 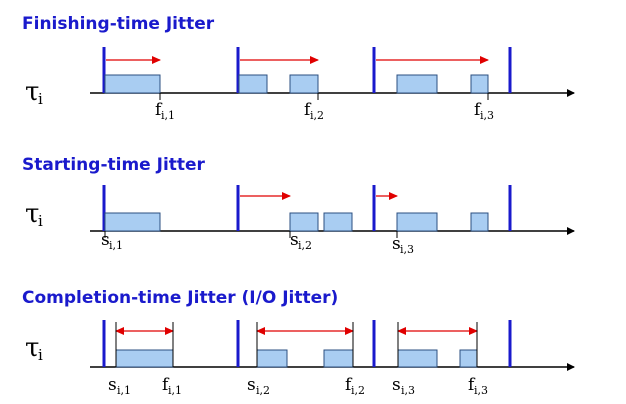 What do you see at coordinates (180, 298) in the screenshot?
I see `panel-title: Completion-time Jitter (I/O Jitter)` at bounding box center [180, 298].